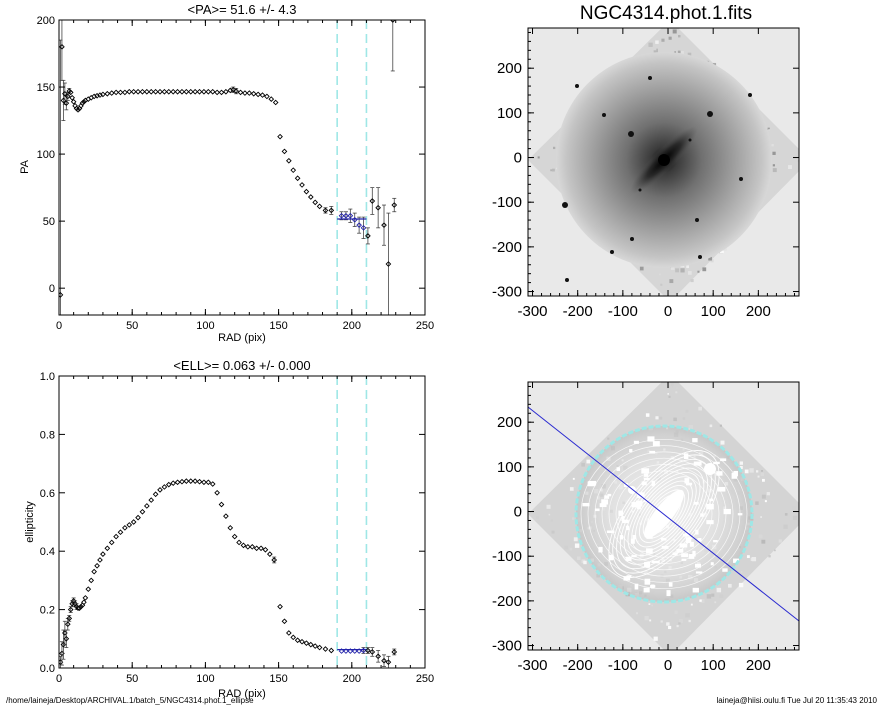  Describe the element at coordinates (623, 311) in the screenshot. I see `image-x-tick-label: -100` at that location.